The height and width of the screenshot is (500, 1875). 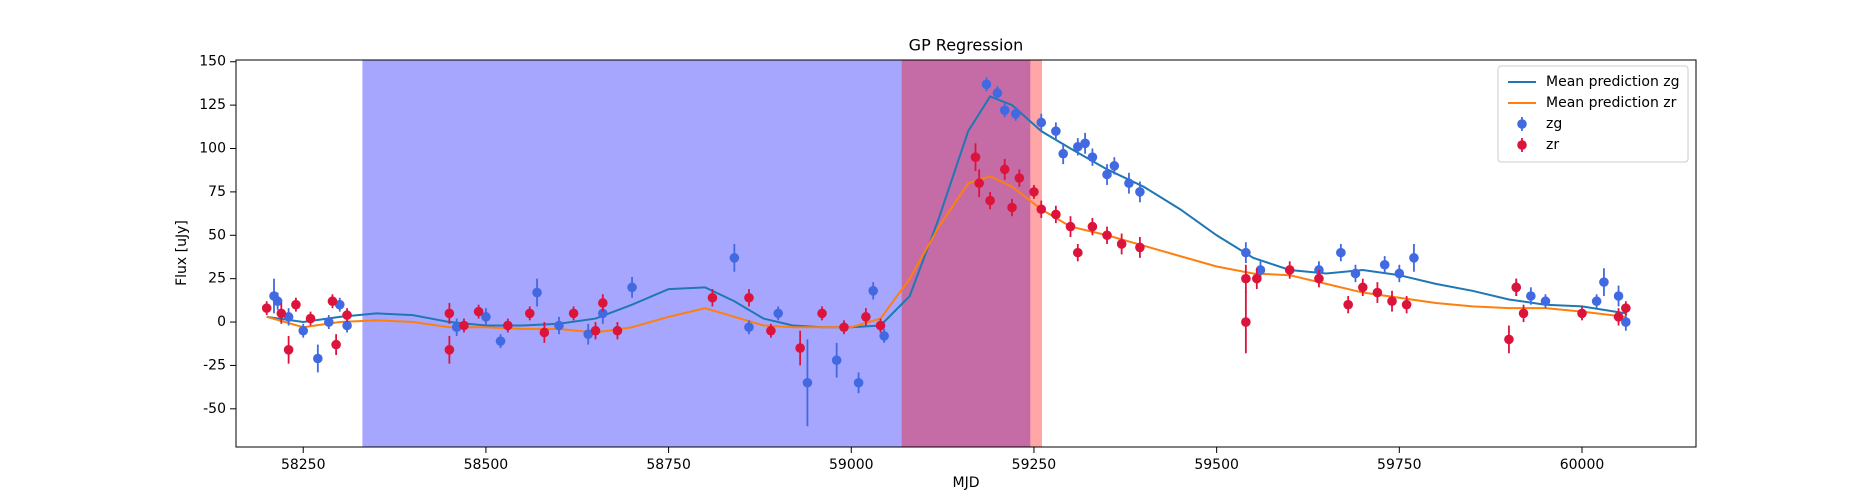 I want to click on y-tick-label: -25, so click(x=214, y=365).